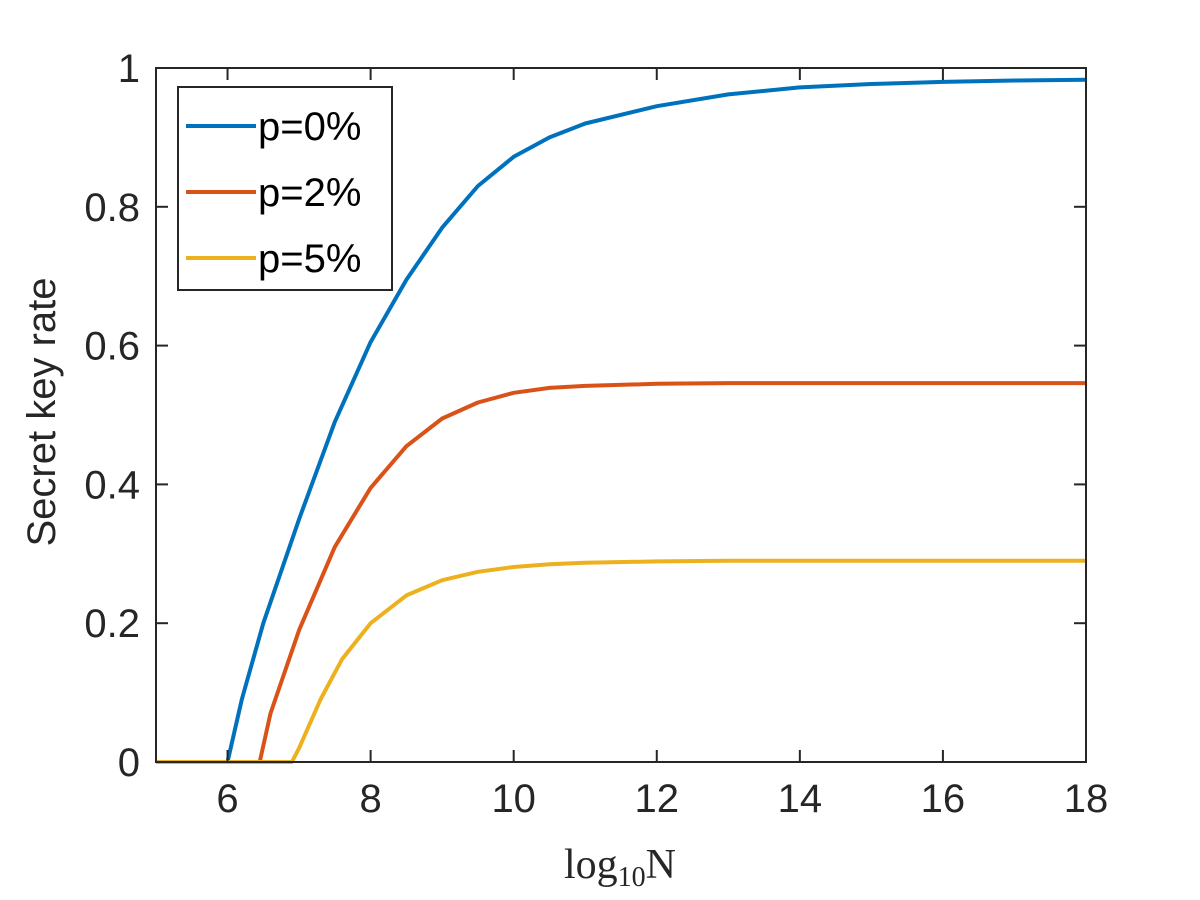 The height and width of the screenshot is (900, 1200). Describe the element at coordinates (129, 69) in the screenshot. I see `y-tick-label: 1` at that location.